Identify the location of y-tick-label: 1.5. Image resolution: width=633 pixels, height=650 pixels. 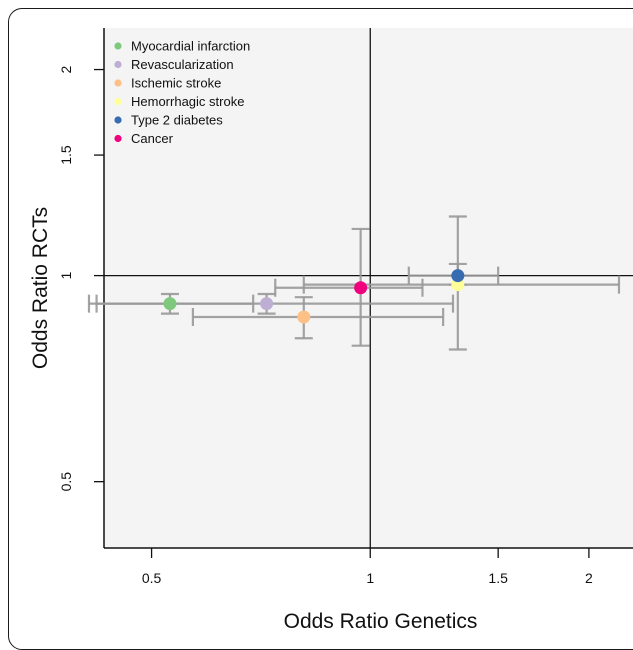
(66, 155).